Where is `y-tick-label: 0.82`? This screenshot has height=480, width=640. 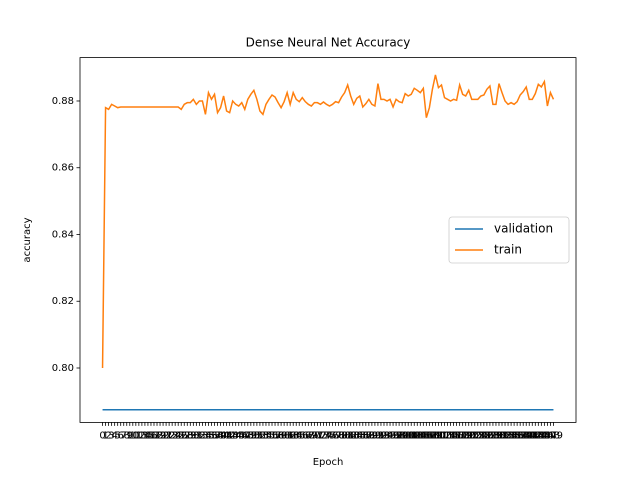
y-tick-label: 0.82 is located at coordinates (63, 301).